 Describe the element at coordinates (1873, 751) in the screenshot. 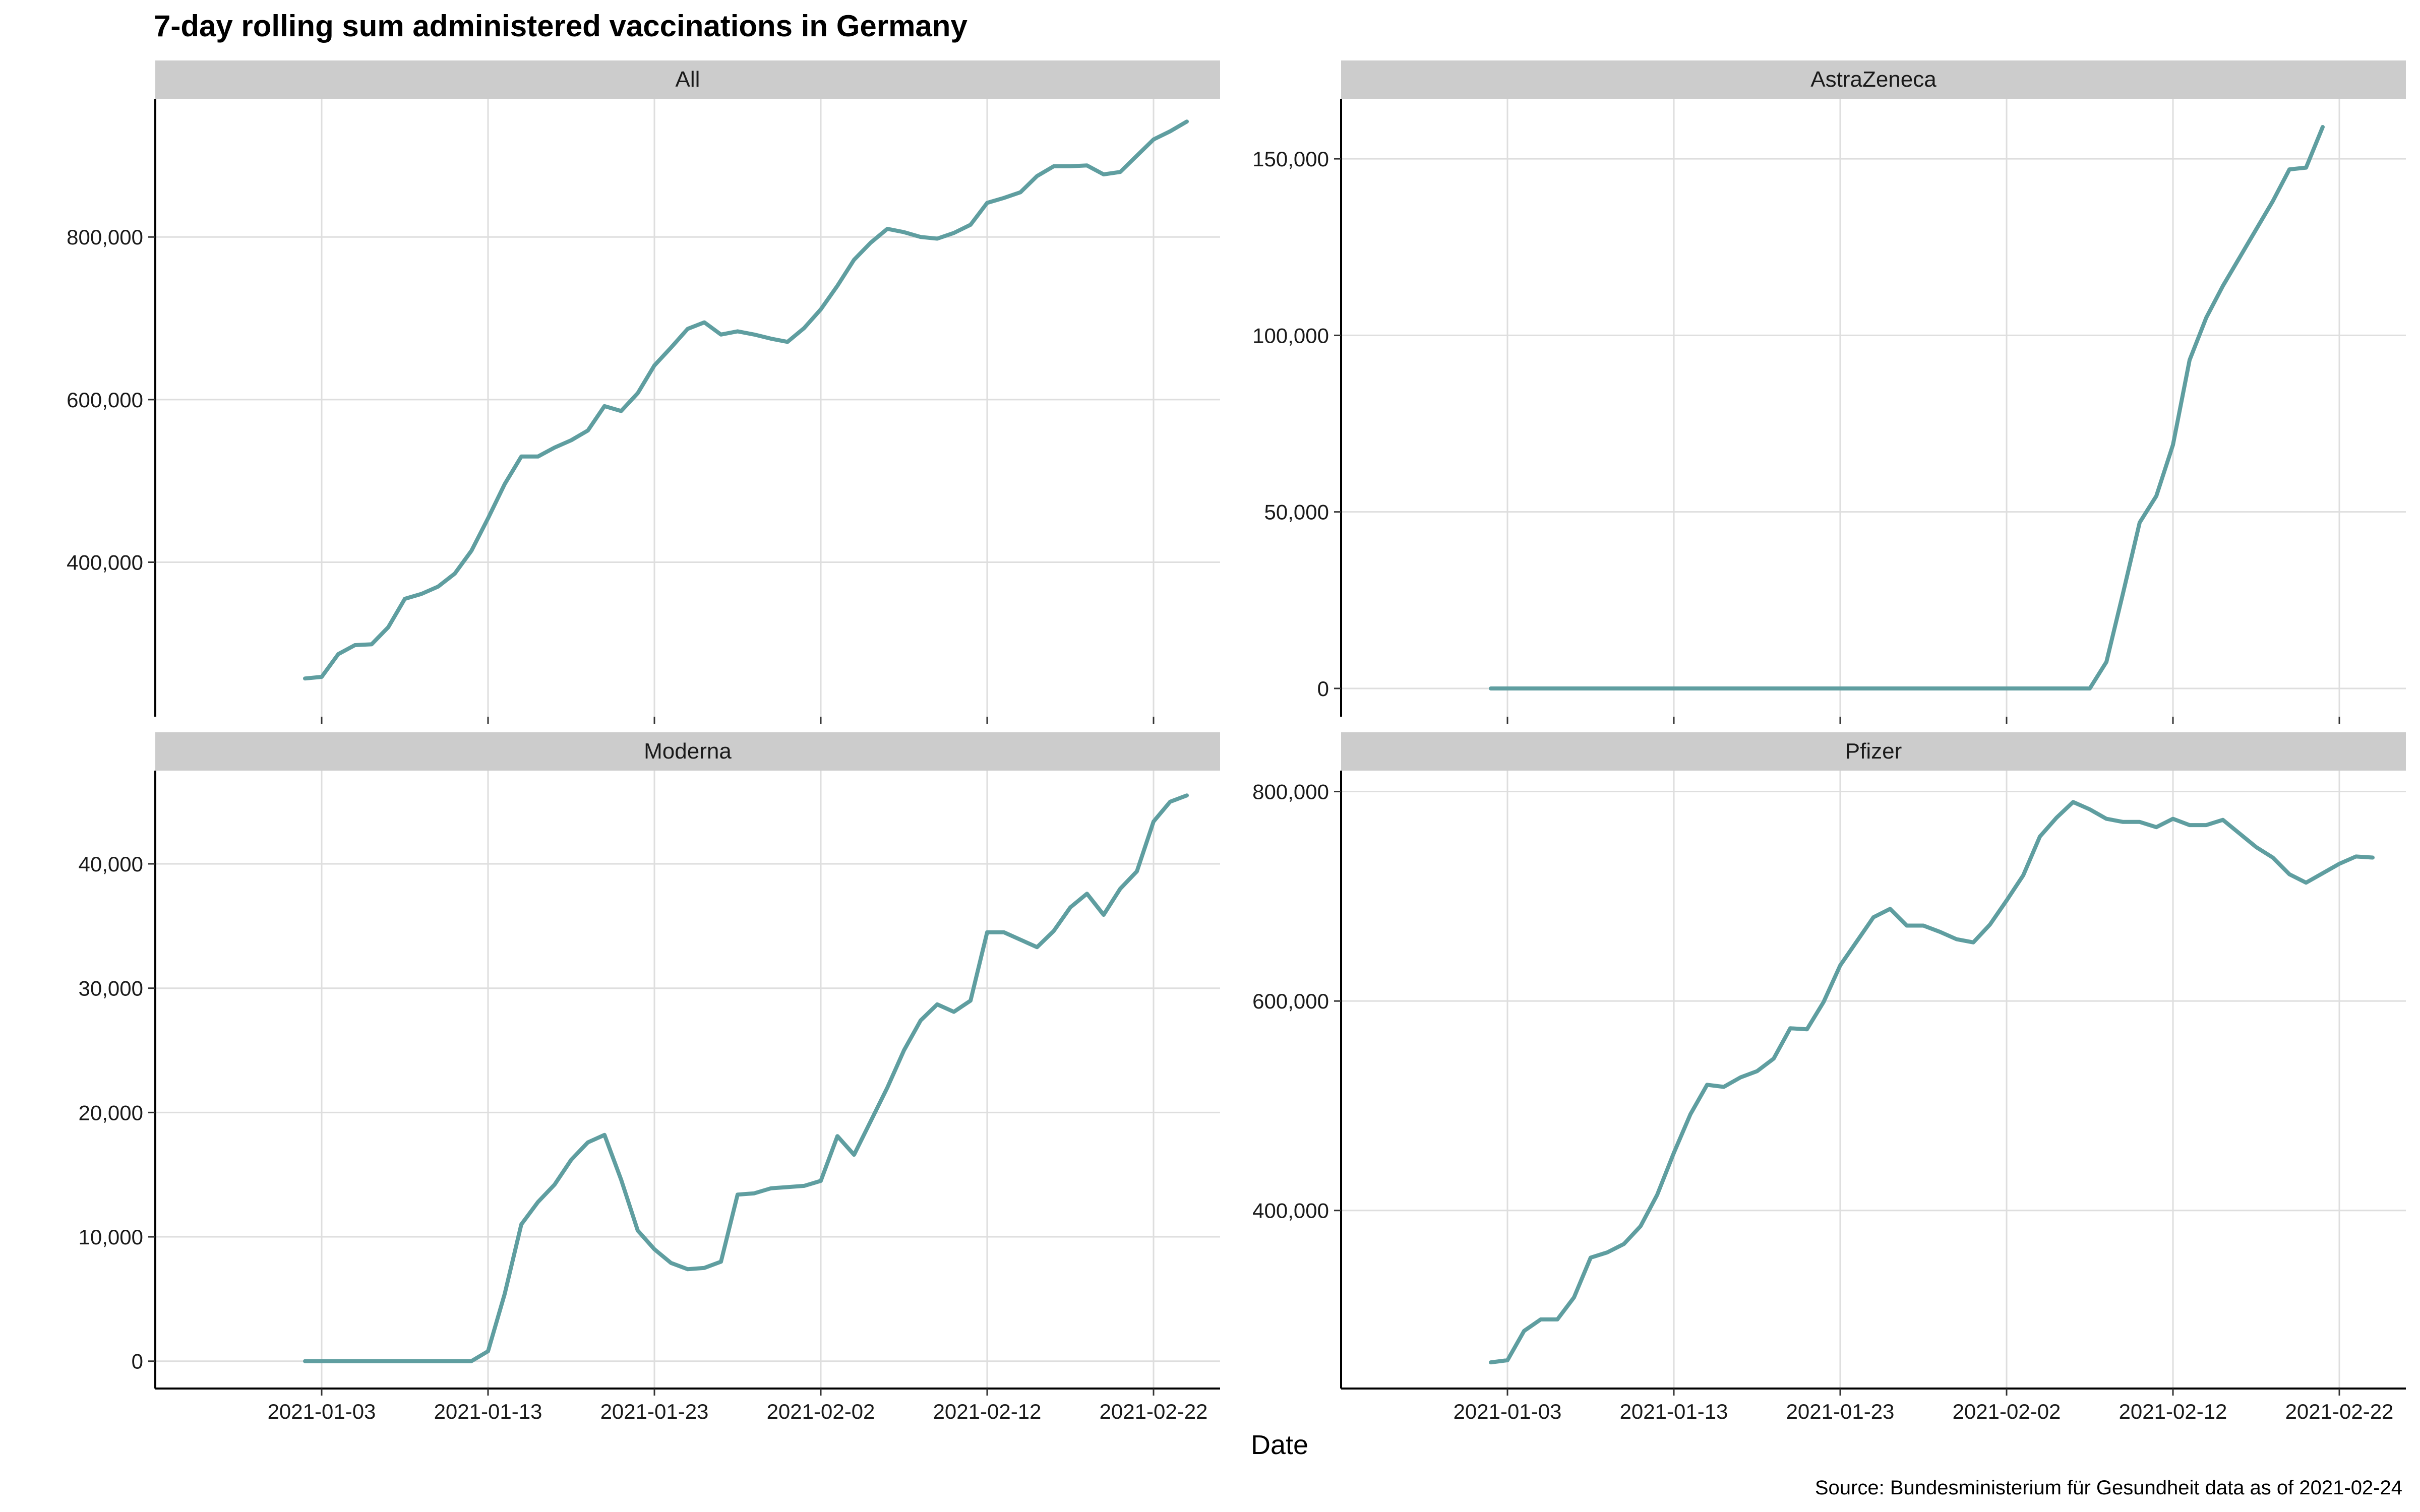

I see `facet-strip` at that location.